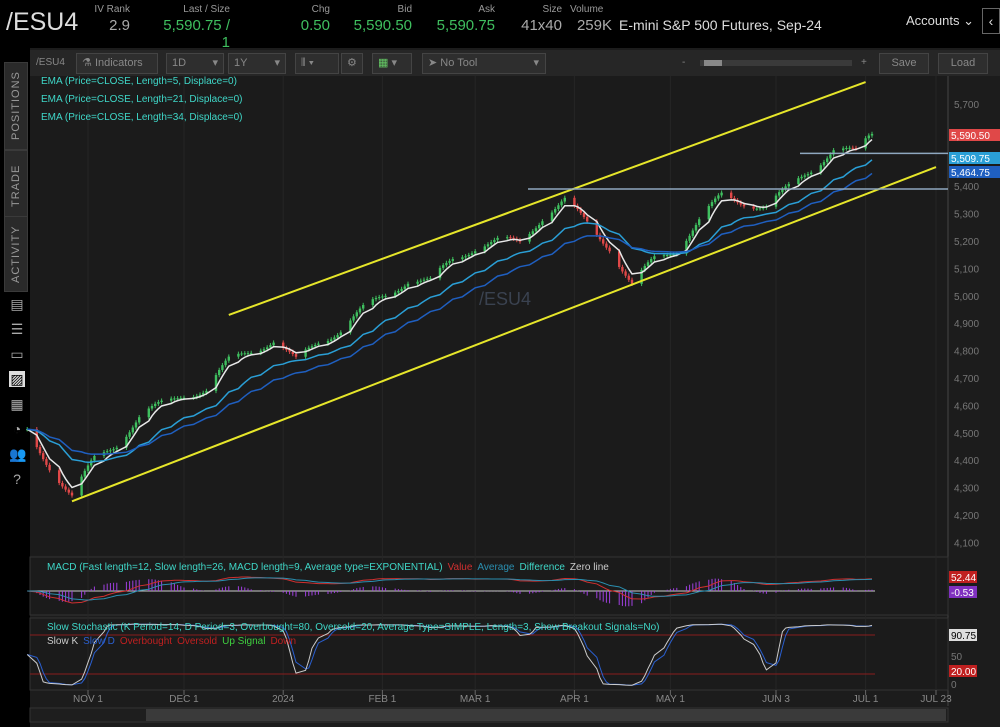  I want to click on quote-field-label: Volume, so click(587, 9).